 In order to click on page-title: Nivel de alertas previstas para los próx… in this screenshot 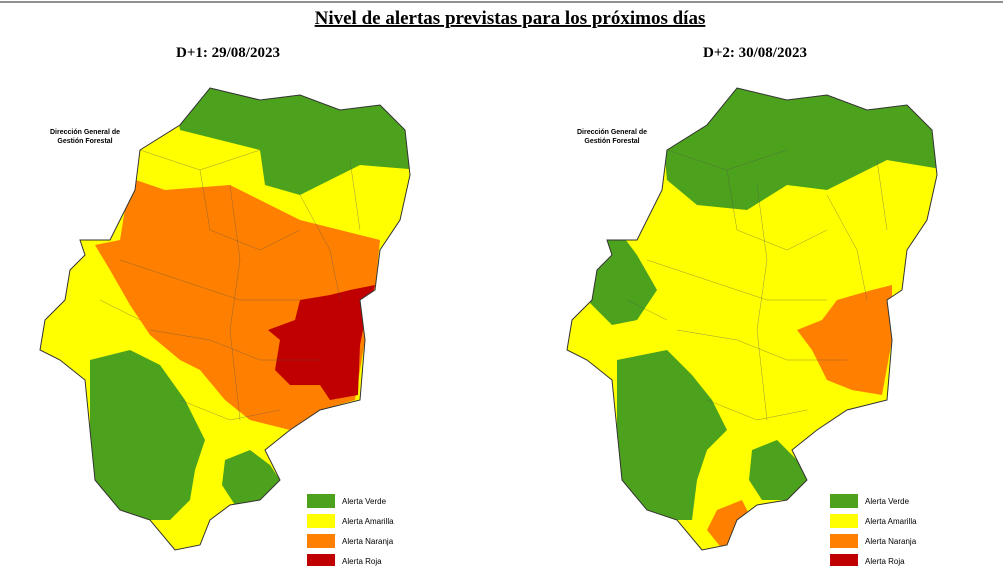, I will do `click(510, 18)`.